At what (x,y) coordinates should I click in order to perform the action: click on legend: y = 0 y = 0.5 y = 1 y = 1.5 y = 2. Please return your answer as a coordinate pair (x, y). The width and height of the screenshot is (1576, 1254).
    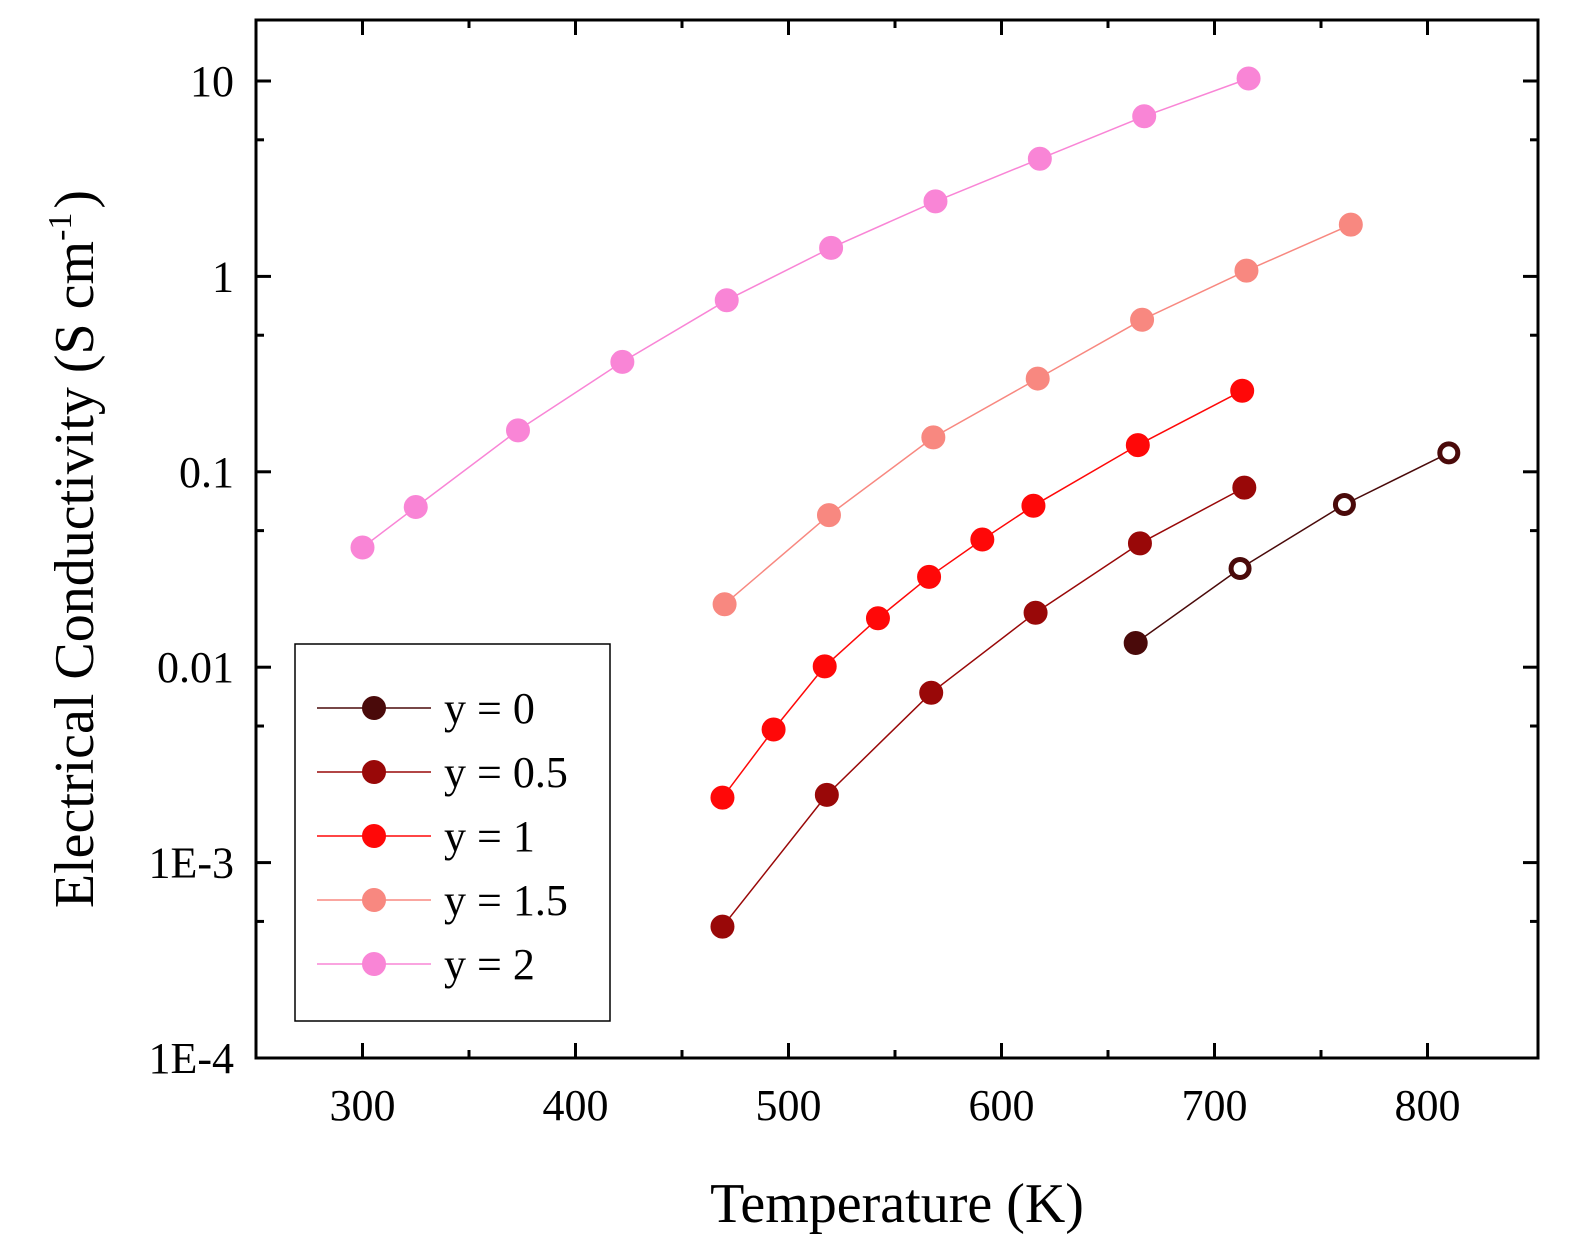
    Looking at the image, I should click on (452, 832).